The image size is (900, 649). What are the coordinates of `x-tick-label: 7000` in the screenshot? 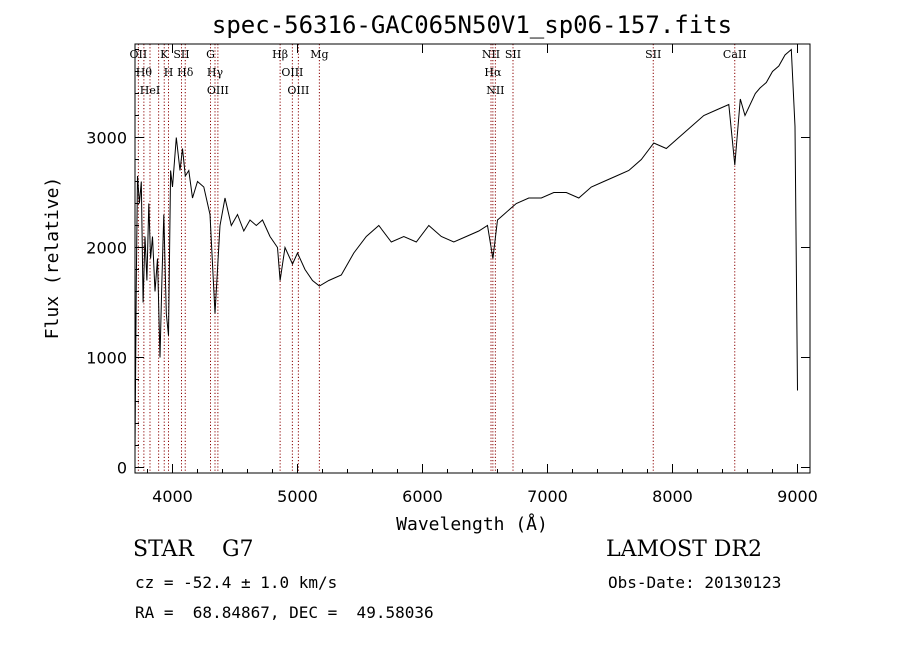 It's located at (547, 496).